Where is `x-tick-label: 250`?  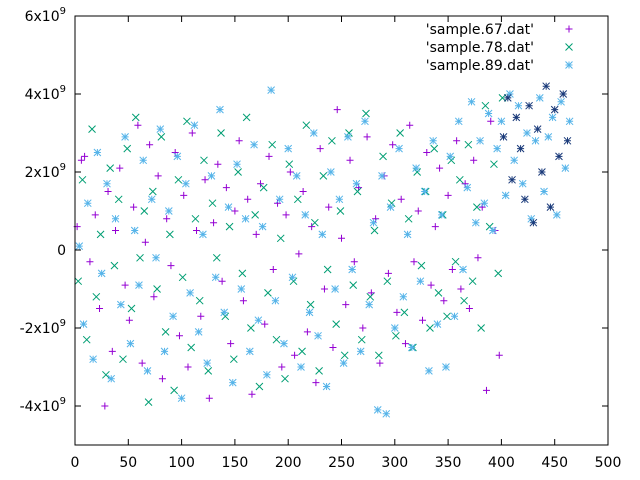
x-tick-label: 250 is located at coordinates (341, 463).